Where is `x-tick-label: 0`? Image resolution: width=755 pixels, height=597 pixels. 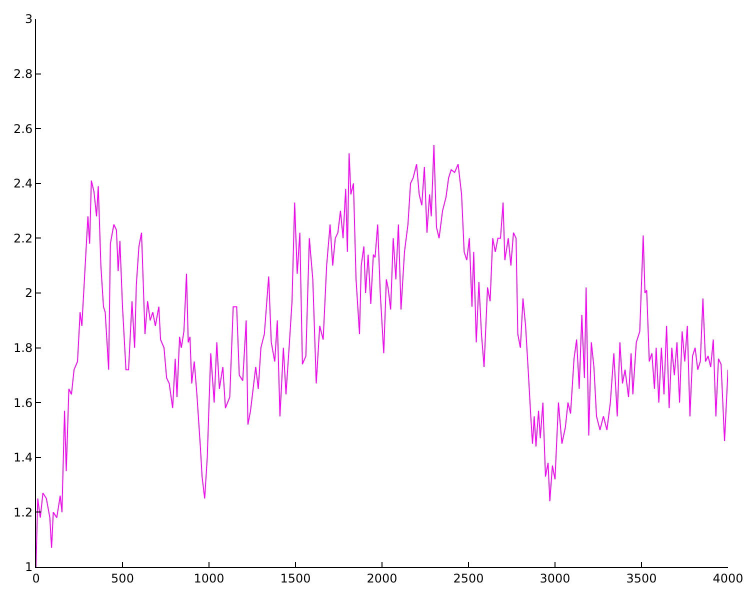 x-tick-label: 0 is located at coordinates (36, 578).